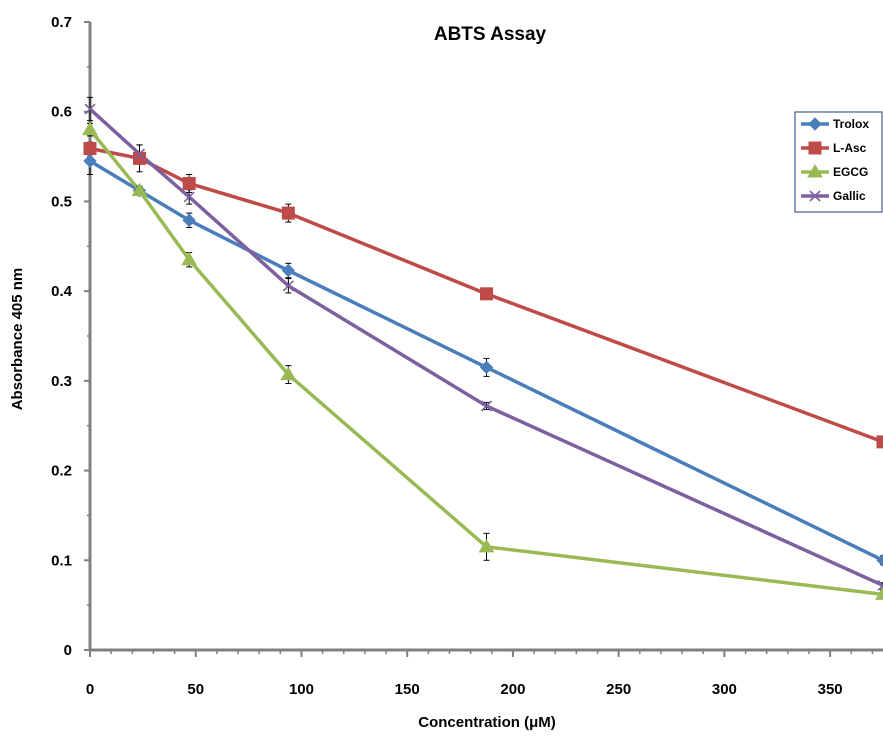 This screenshot has height=739, width=883. I want to click on legend-marker-trolox, so click(815, 124).